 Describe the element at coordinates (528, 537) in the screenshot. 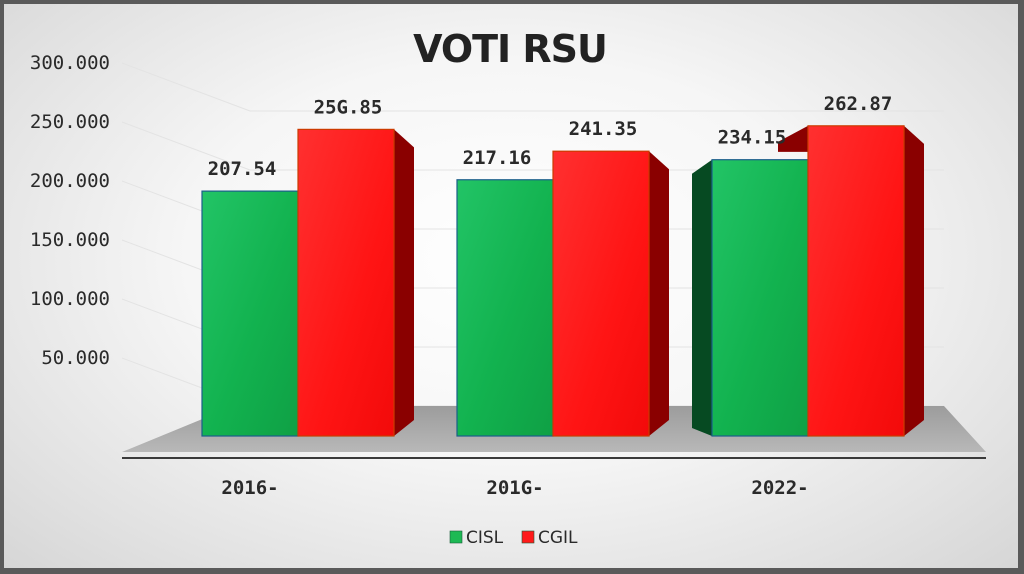

I see `legend-swatch-cgil` at that location.